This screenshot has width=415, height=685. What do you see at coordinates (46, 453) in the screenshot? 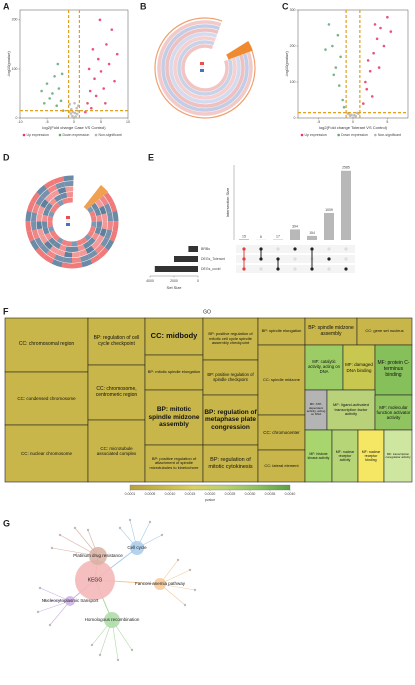
I see `treemap-label: CC: nuclear chromosome` at bounding box center [46, 453].